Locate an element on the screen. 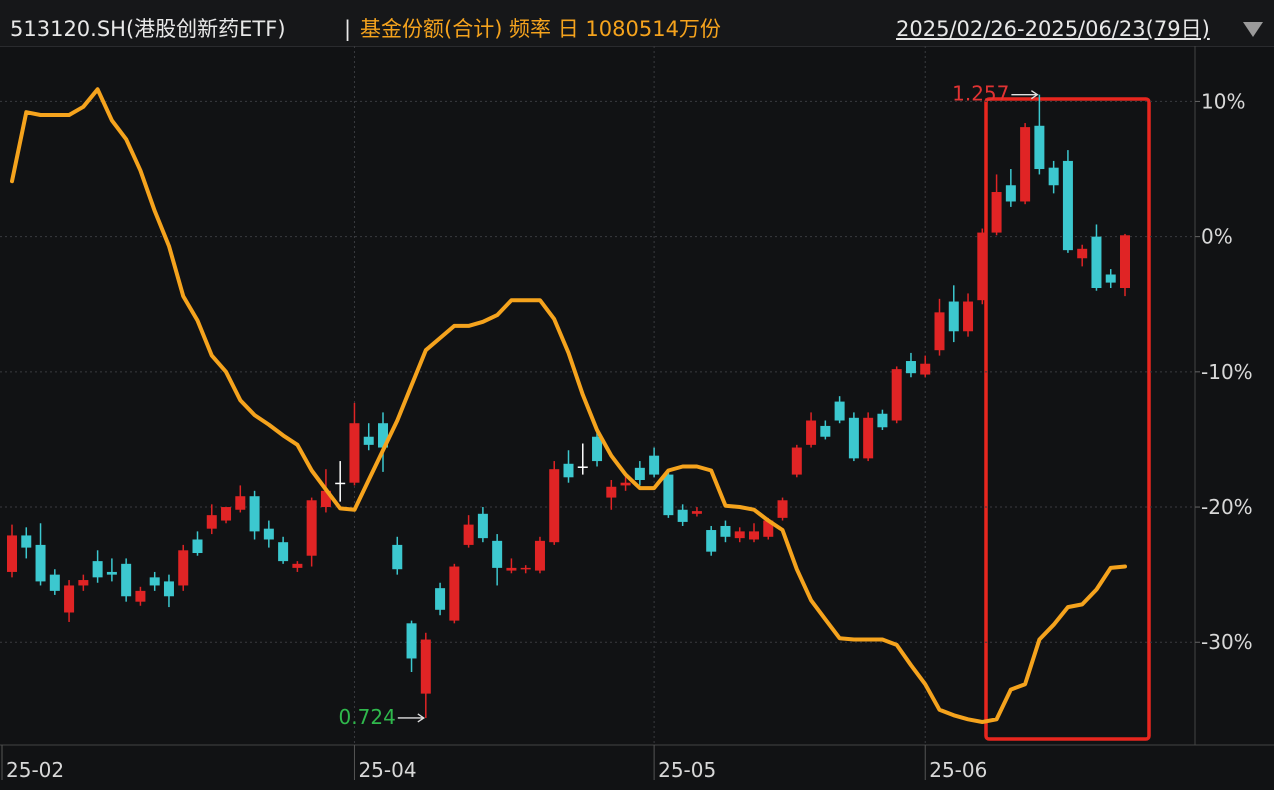 The width and height of the screenshot is (1274, 790). x-tick-label: 25-02 is located at coordinates (35, 770).